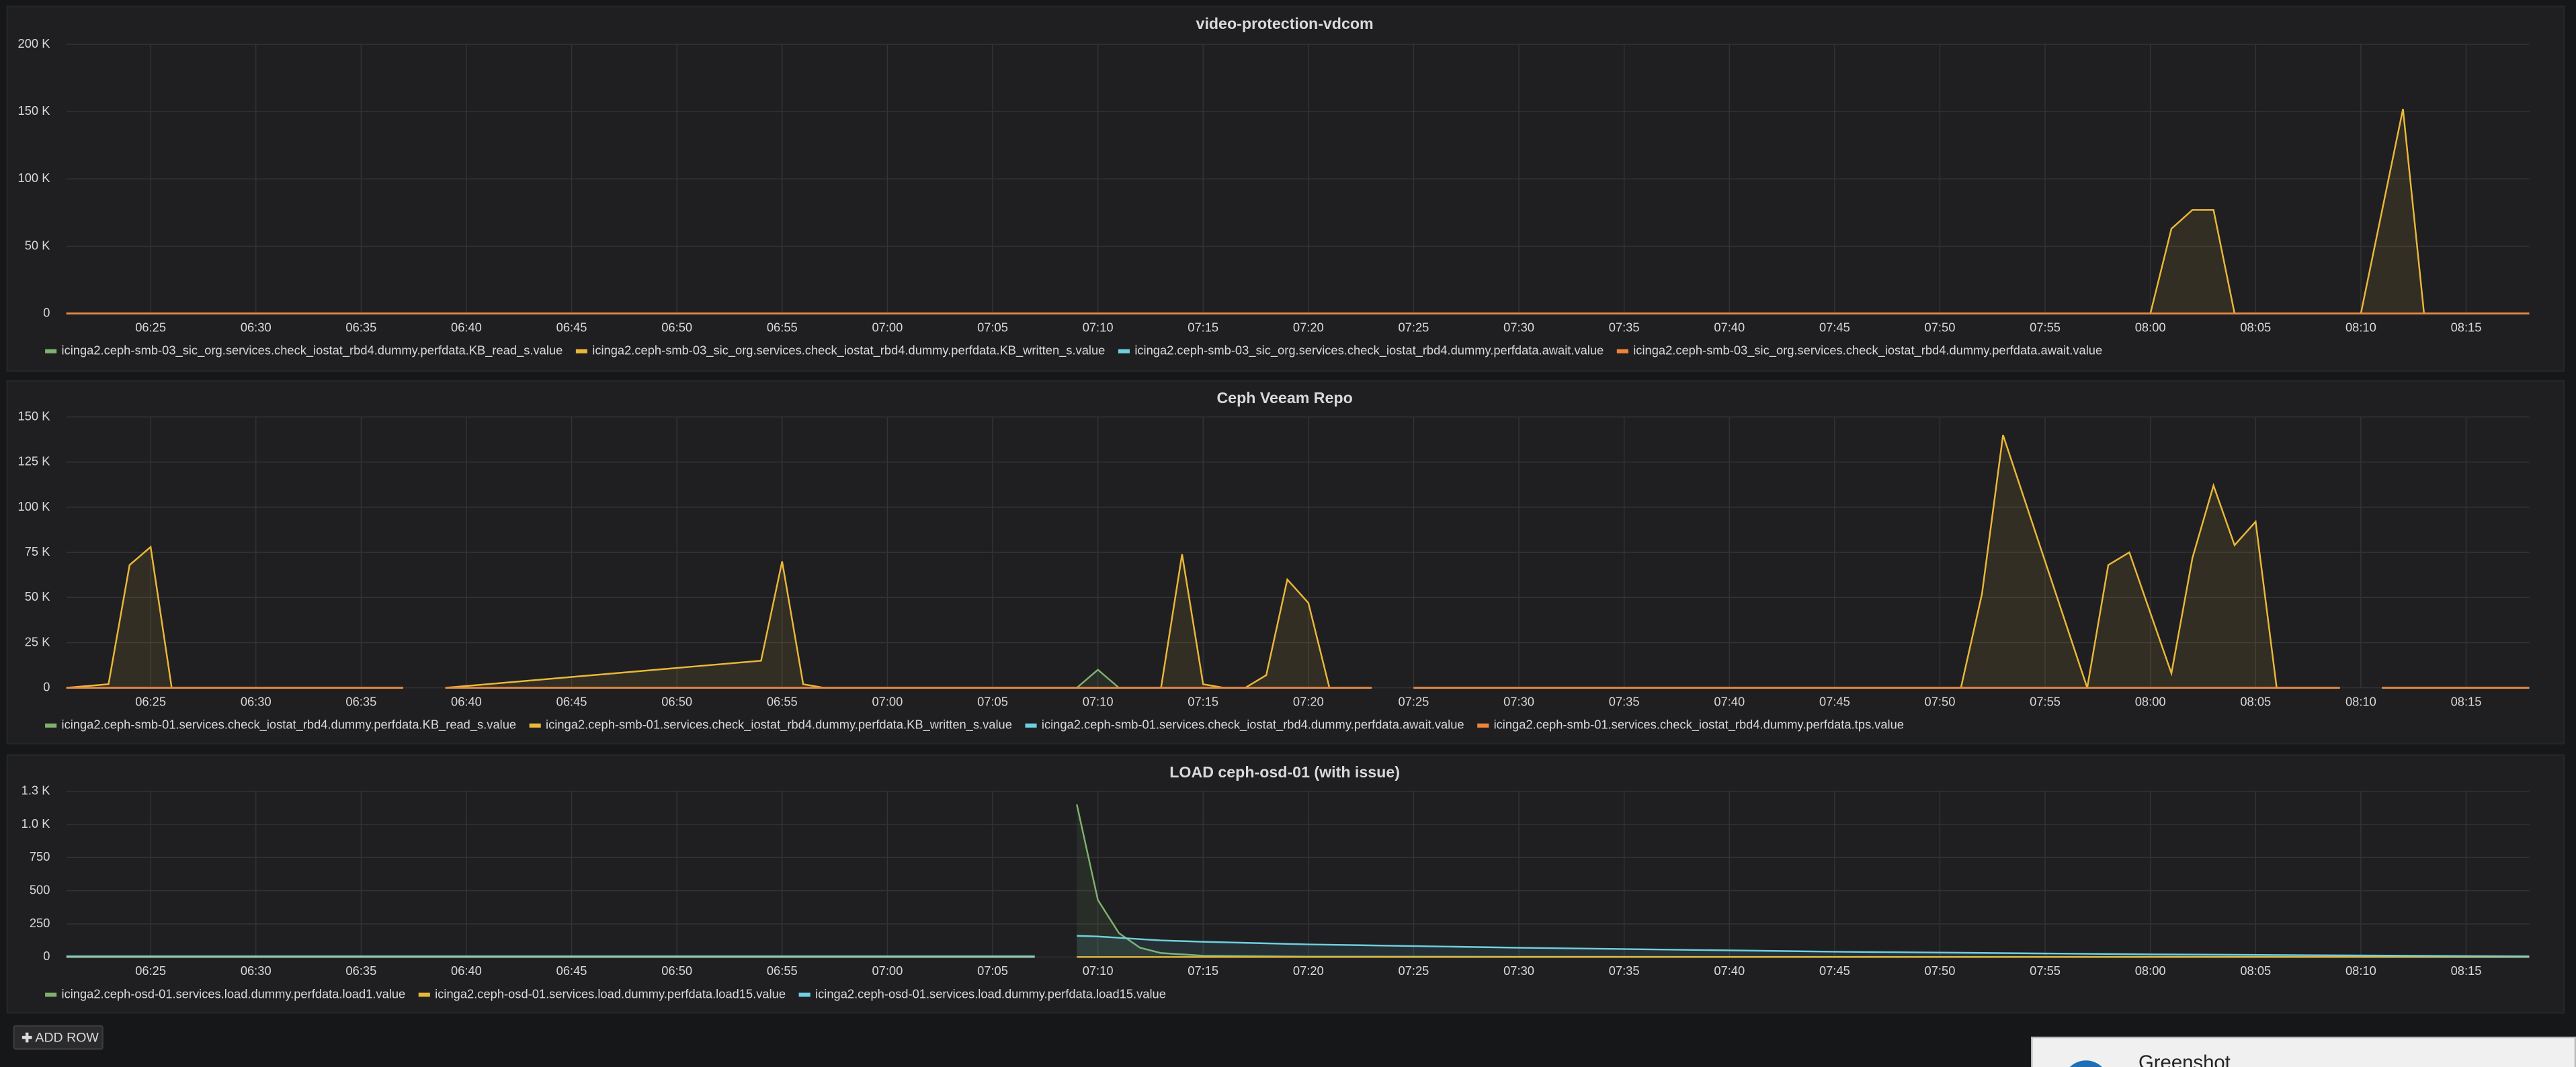 The height and width of the screenshot is (1067, 2576). I want to click on notification-icon, so click(2085, 1063).